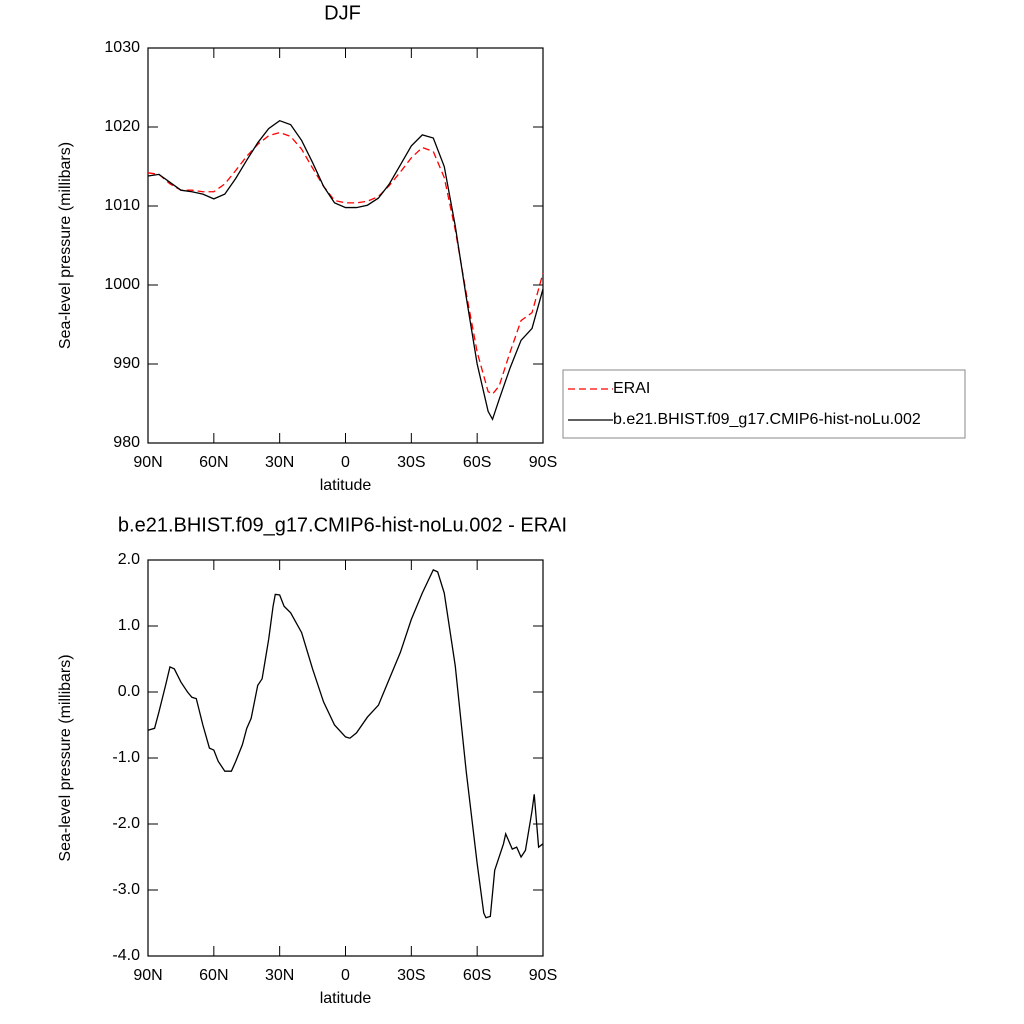 This screenshot has width=1024, height=1024. I want to click on legend-label: ERAI, so click(631, 388).